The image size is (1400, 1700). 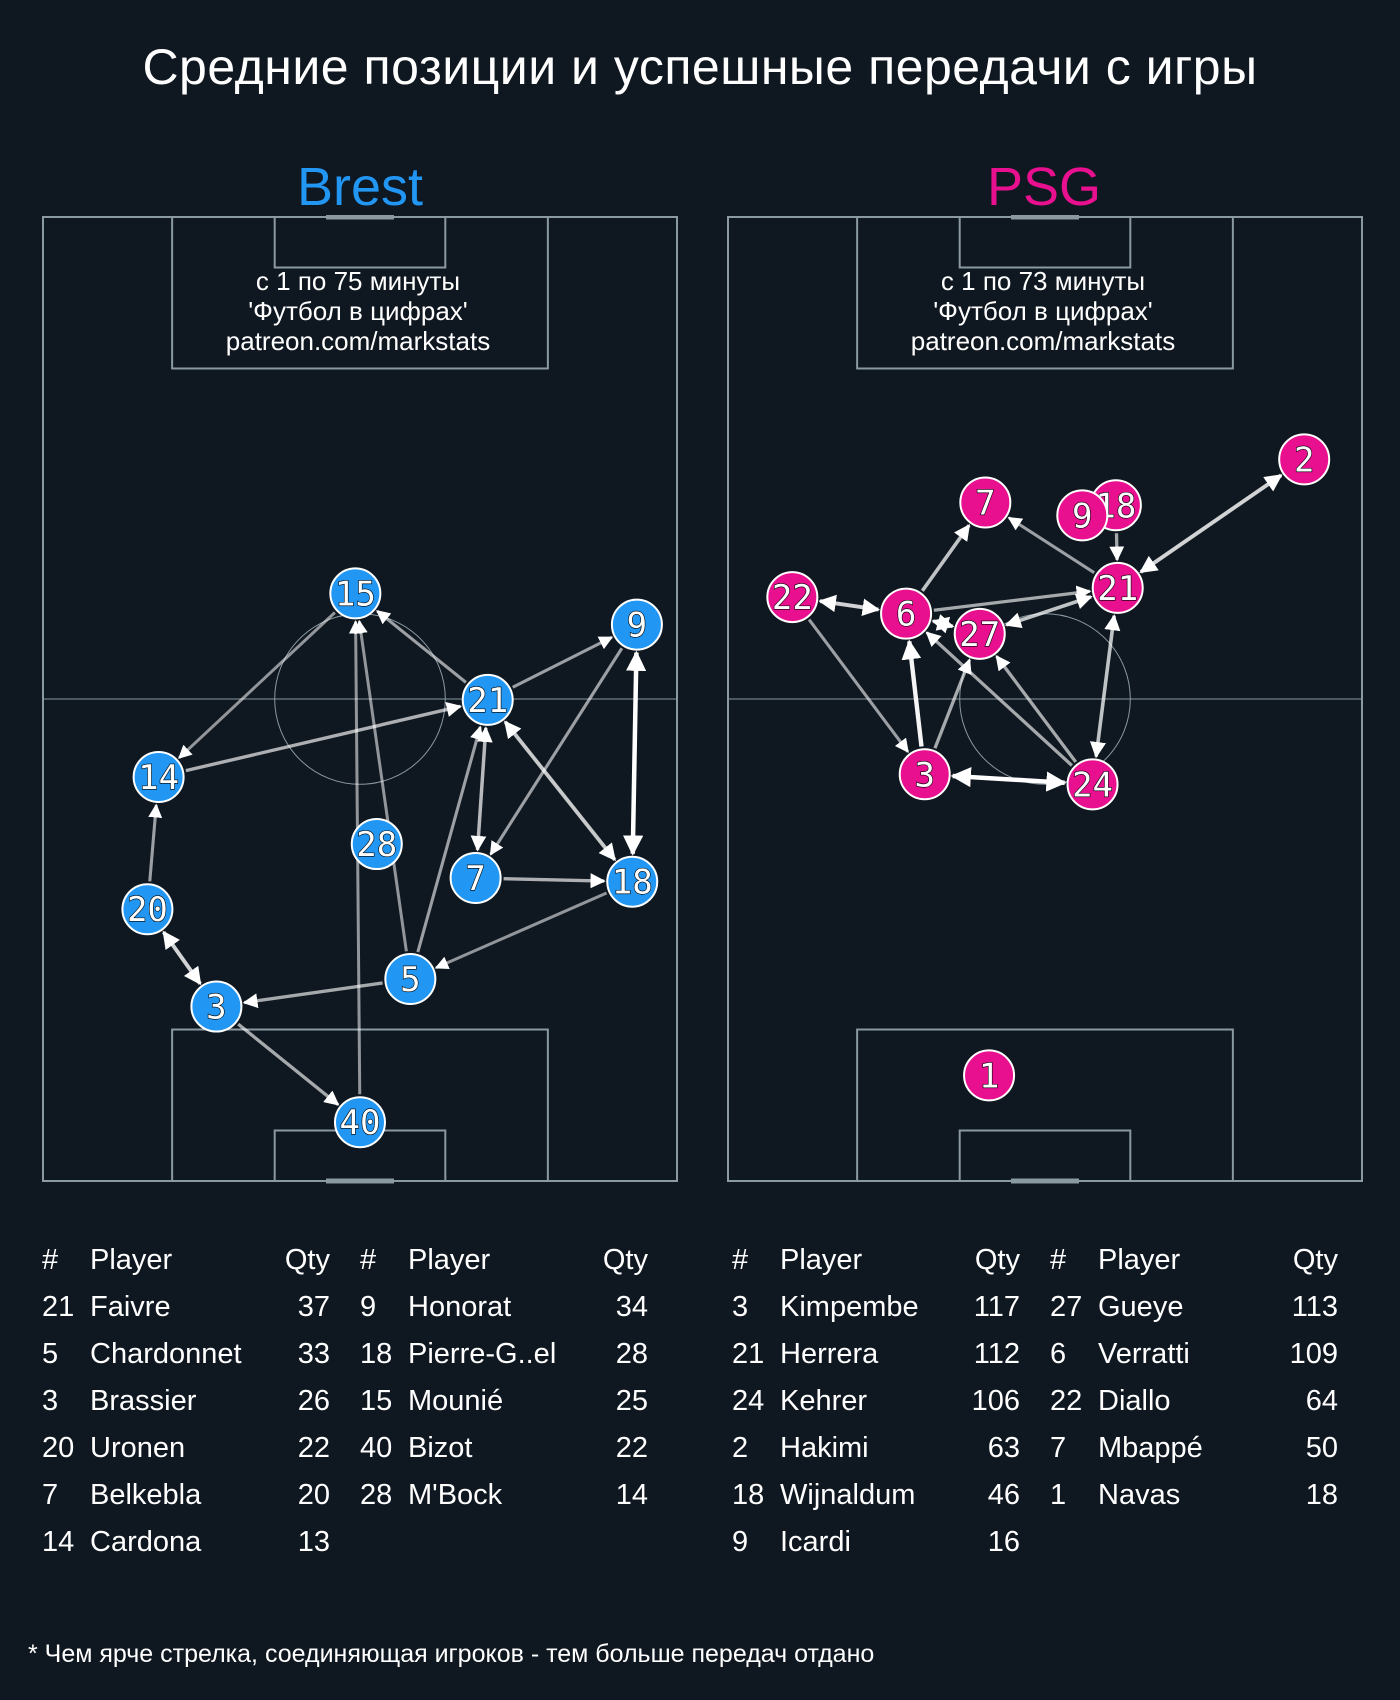 I want to click on player-number-label: 14, so click(x=158, y=778).